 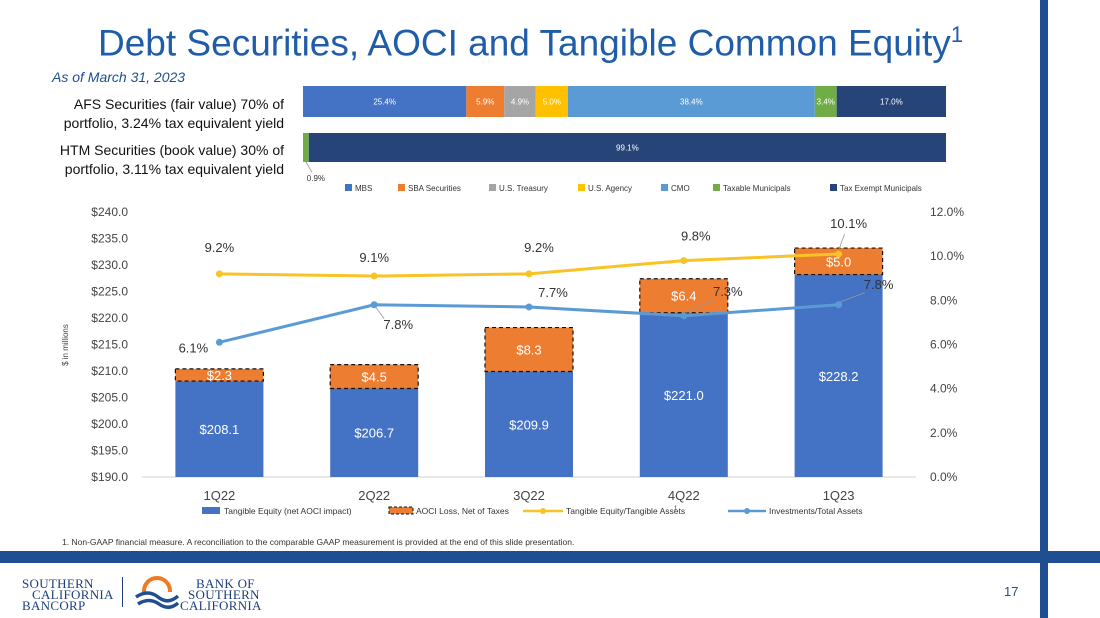 I want to click on tangible-equity-label: $206.7, so click(x=374, y=433).